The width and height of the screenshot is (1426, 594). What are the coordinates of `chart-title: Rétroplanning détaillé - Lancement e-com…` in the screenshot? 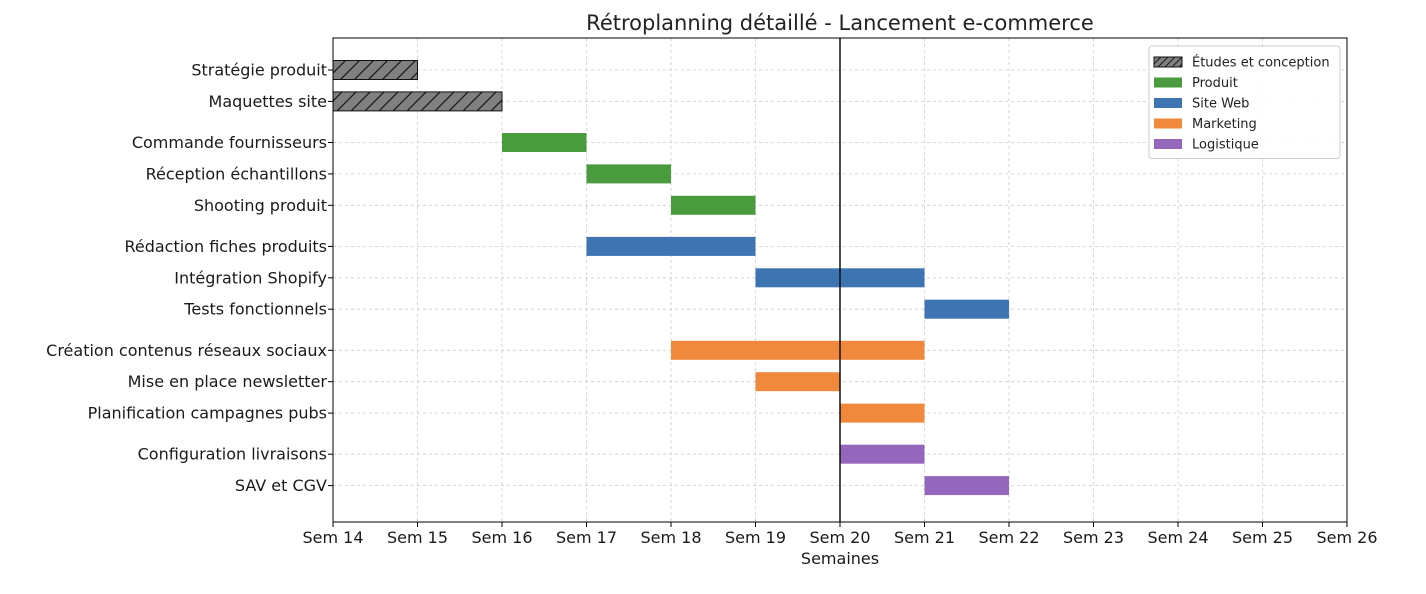 It's located at (840, 23).